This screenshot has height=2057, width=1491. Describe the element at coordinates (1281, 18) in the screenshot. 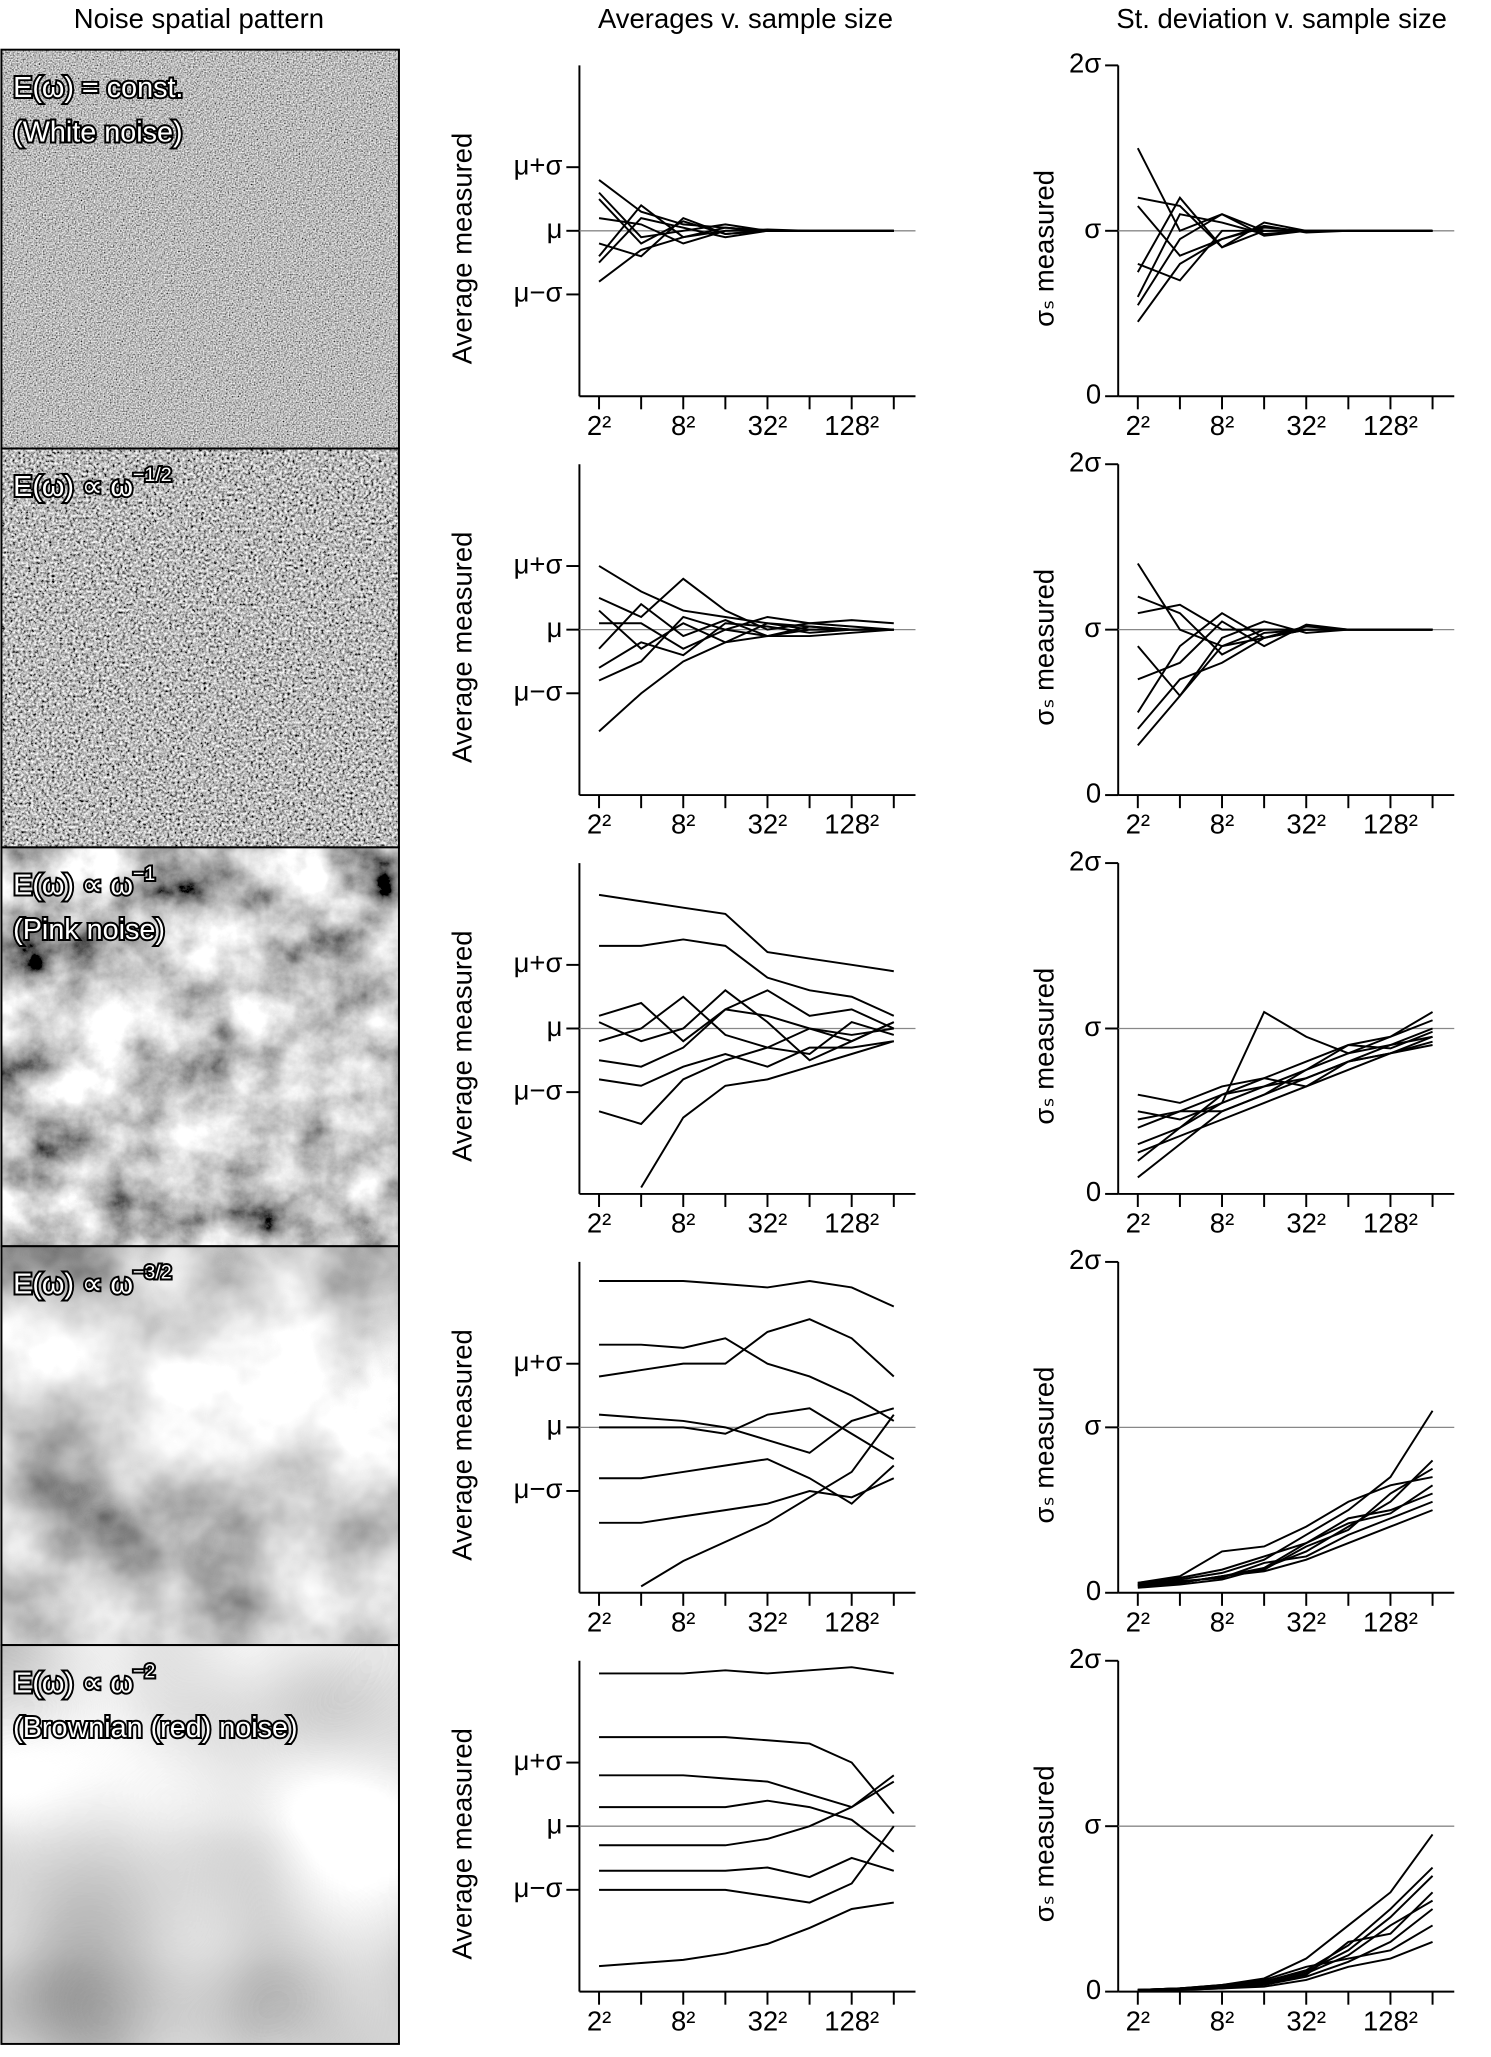

I see `column-header: St. deviation v. sample size` at that location.